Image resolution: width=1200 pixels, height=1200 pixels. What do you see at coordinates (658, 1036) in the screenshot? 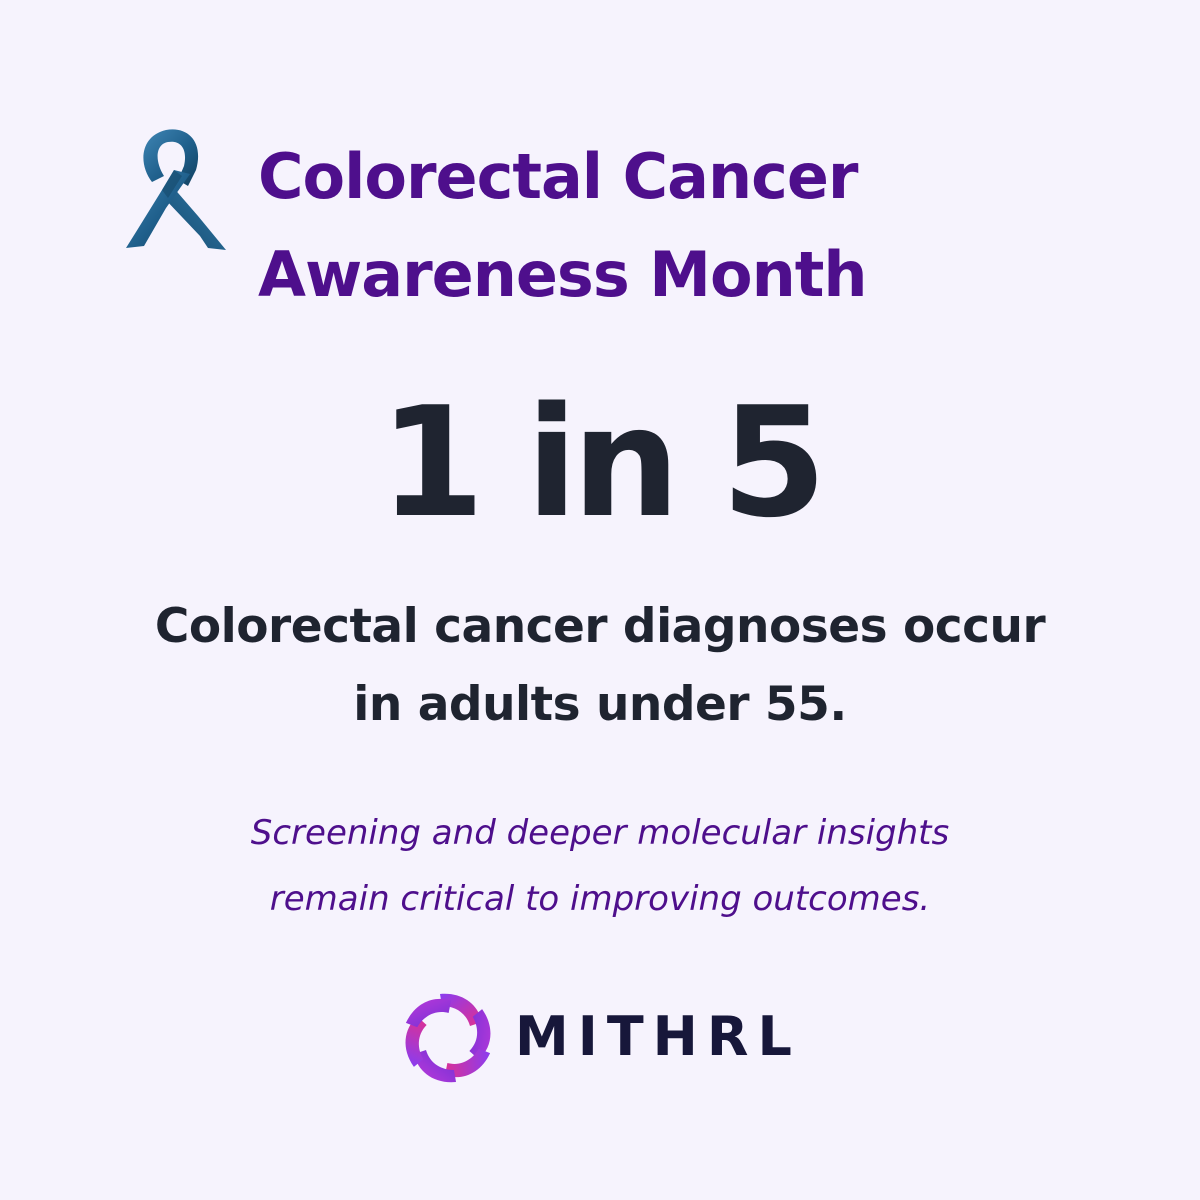
I see `brand-name: MITHRL` at bounding box center [658, 1036].